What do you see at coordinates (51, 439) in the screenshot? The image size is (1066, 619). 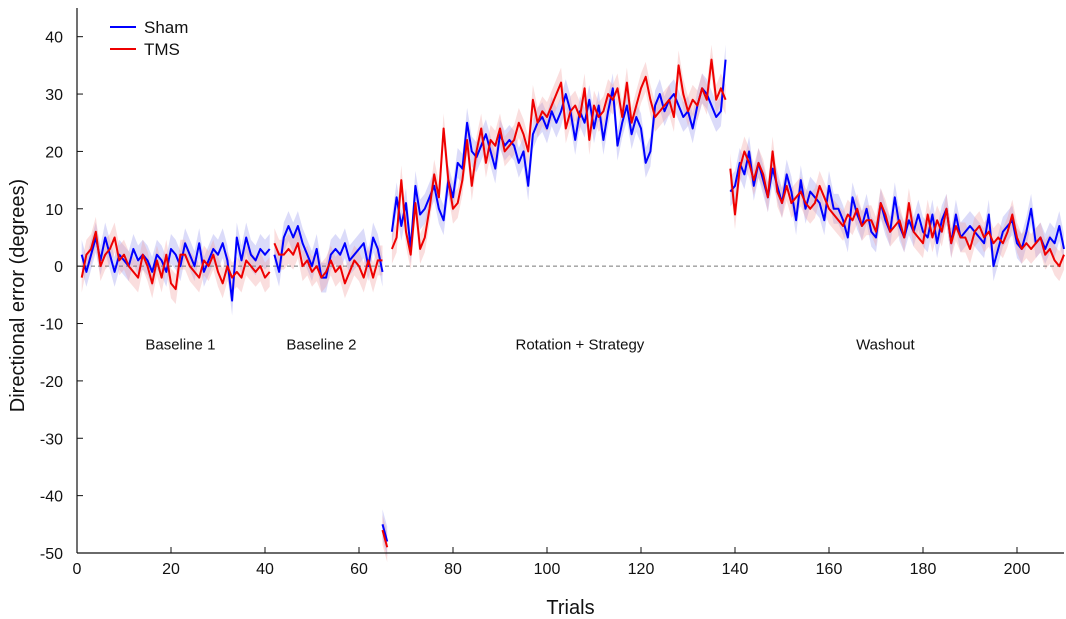 I see `y-tick-label: -30` at bounding box center [51, 439].